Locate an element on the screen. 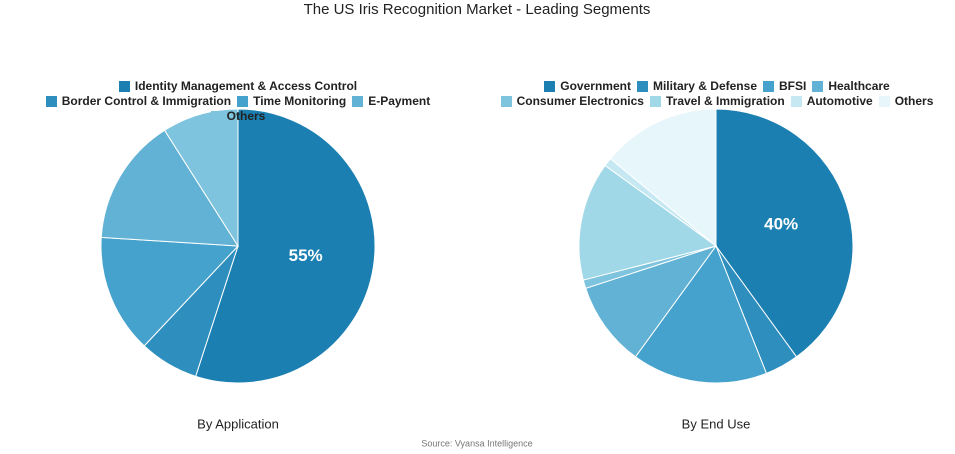 Image resolution: width=955 pixels, height=454 pixels. legend-label: BFSI is located at coordinates (793, 86).